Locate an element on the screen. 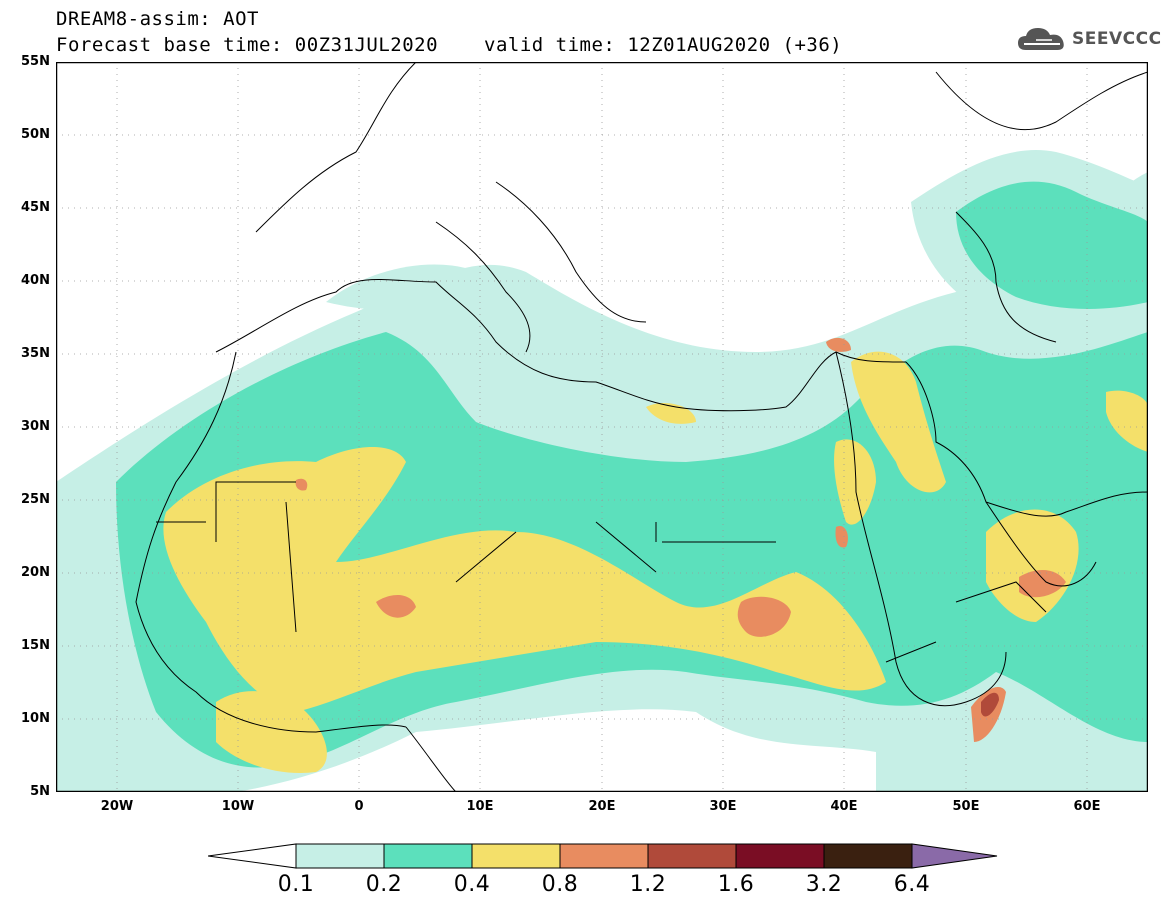  lat-label: 35N is located at coordinates (35, 353).